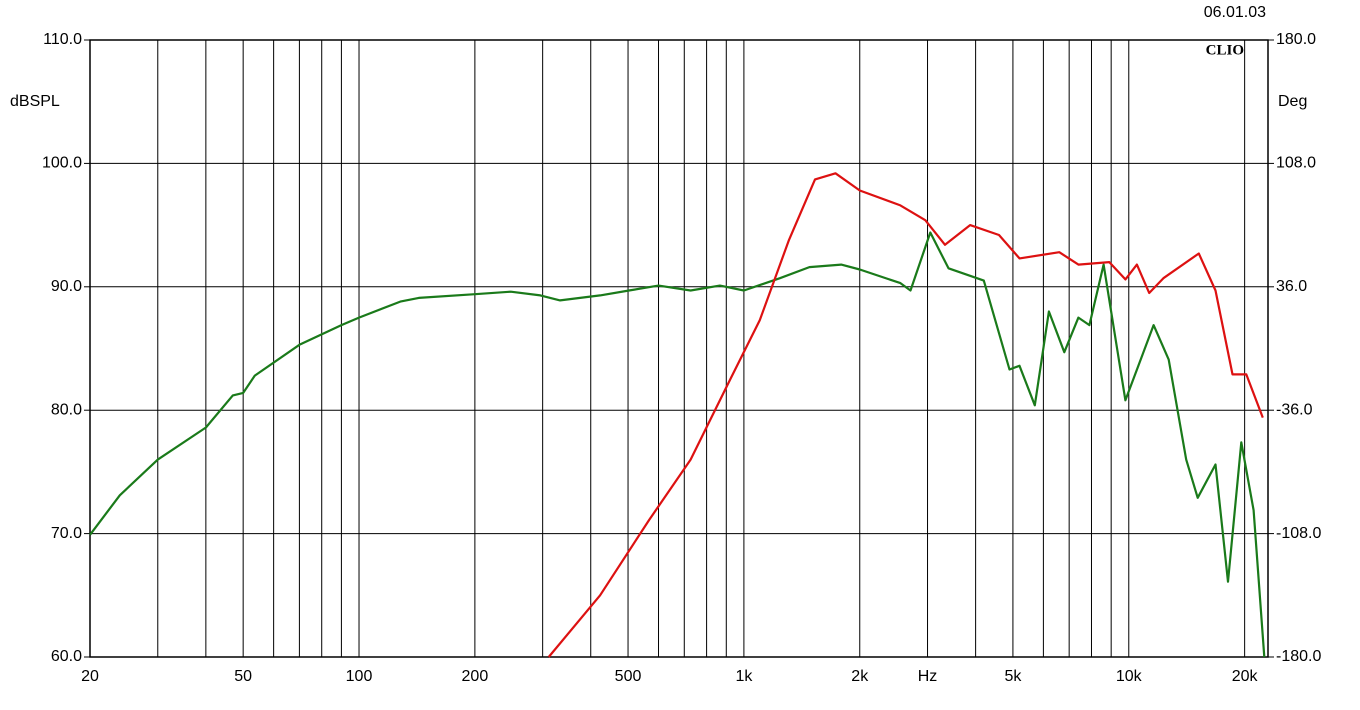 Image resolution: width=1360 pixels, height=710 pixels. Describe the element at coordinates (1245, 676) in the screenshot. I see `x-tick-label: 20k` at that location.